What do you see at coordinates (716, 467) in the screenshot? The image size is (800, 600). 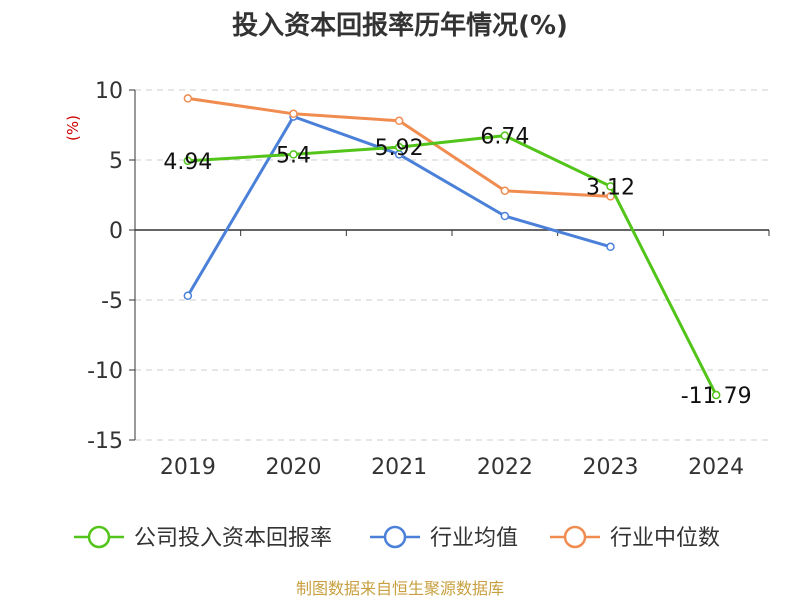 I see `x-tick-label: 2024` at bounding box center [716, 467].